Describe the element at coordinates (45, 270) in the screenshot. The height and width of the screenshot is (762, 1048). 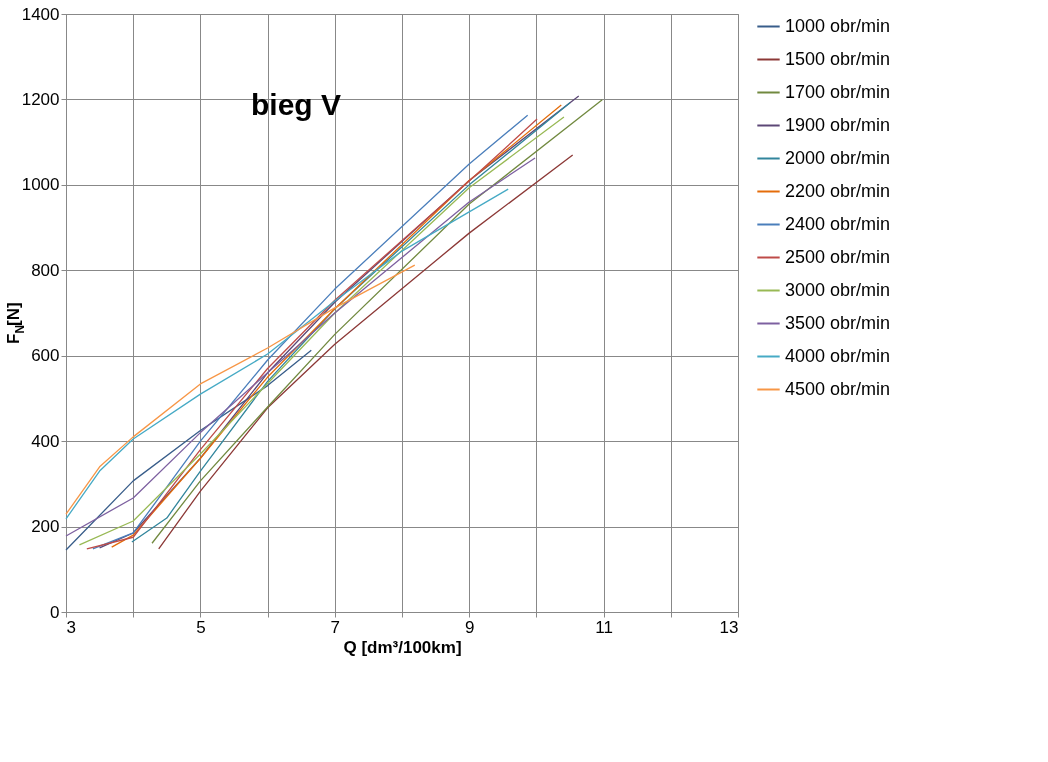
I see `y-tick-label: 800` at that location.